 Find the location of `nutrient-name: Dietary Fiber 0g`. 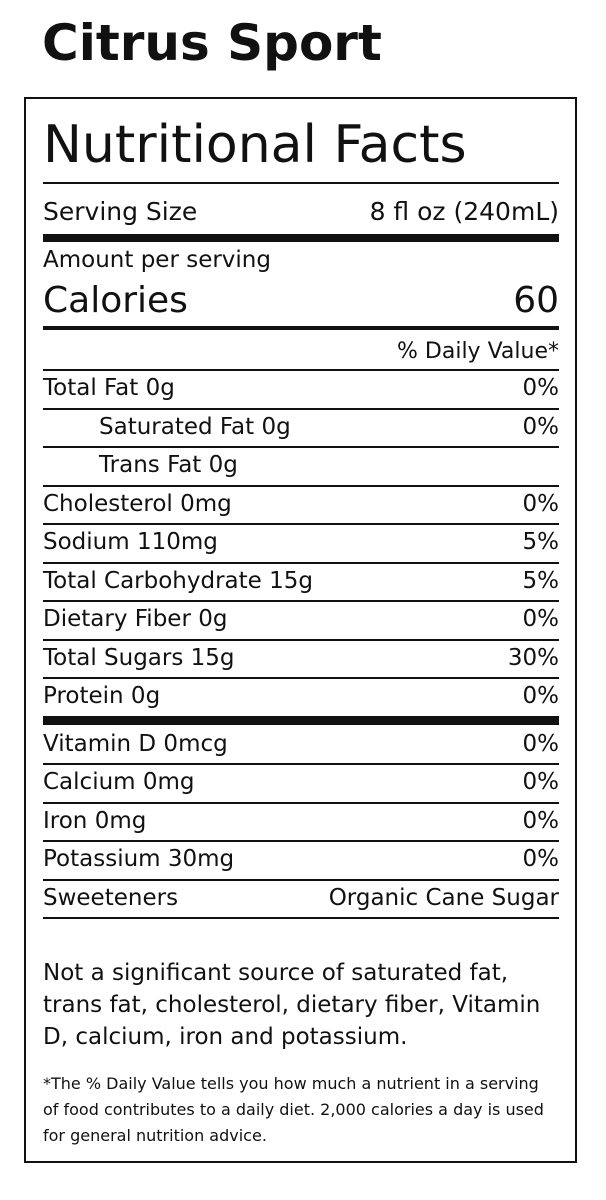

nutrient-name: Dietary Fiber 0g is located at coordinates (135, 619).